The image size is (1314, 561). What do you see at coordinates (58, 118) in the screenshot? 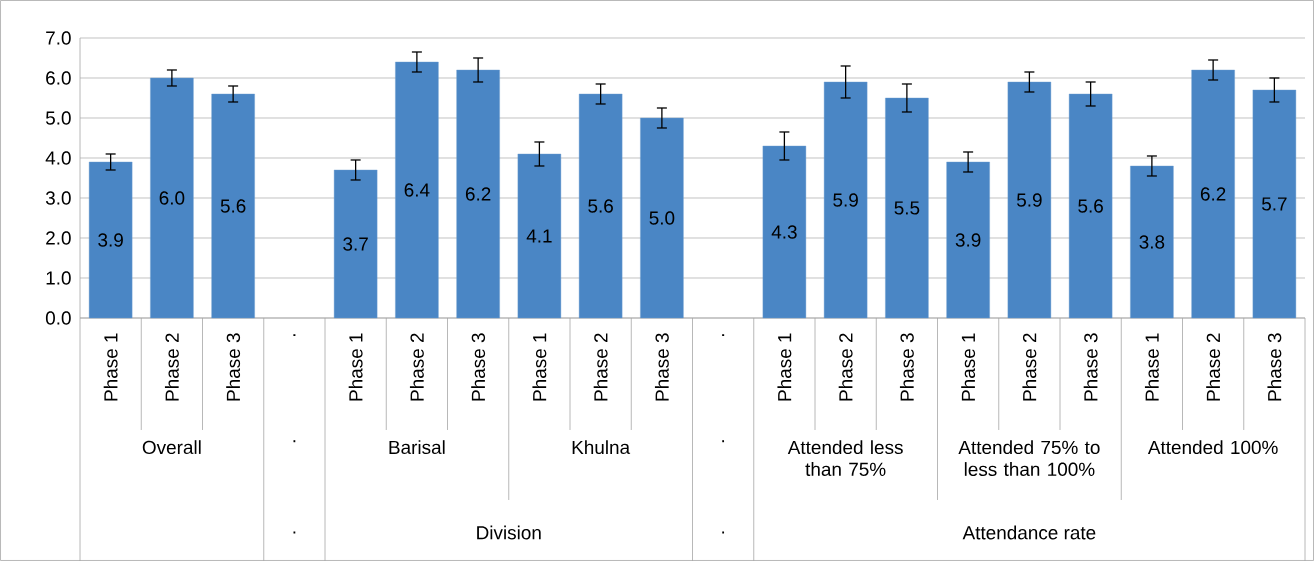
I see `y-tick-label: 5.0` at bounding box center [58, 118].